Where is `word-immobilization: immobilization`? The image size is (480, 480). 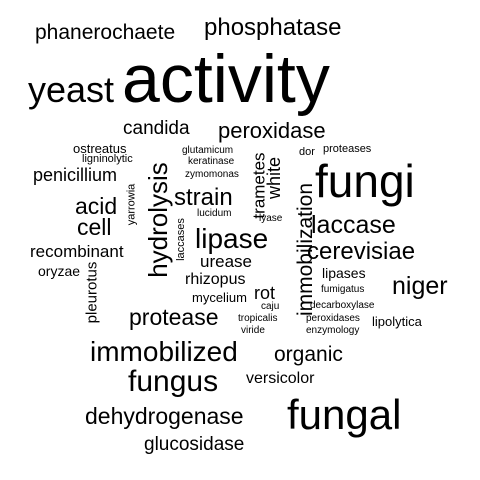 word-immobilization: immobilization is located at coordinates (306, 249).